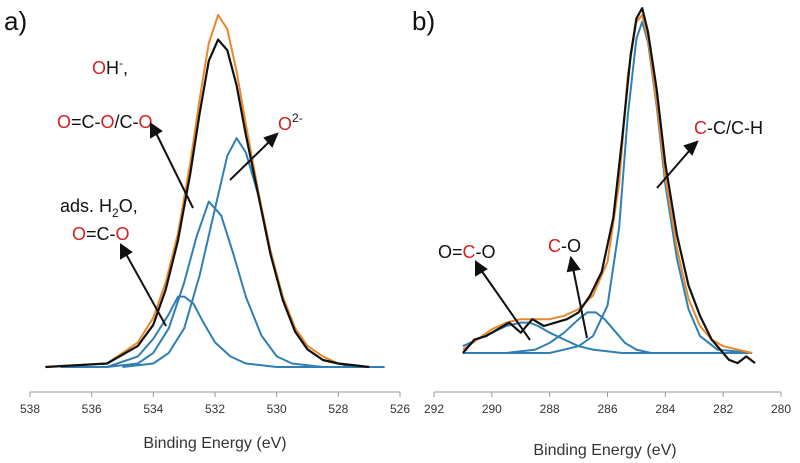 The width and height of the screenshot is (800, 463). I want to click on x-tick-label-a-538: 538, so click(30, 409).